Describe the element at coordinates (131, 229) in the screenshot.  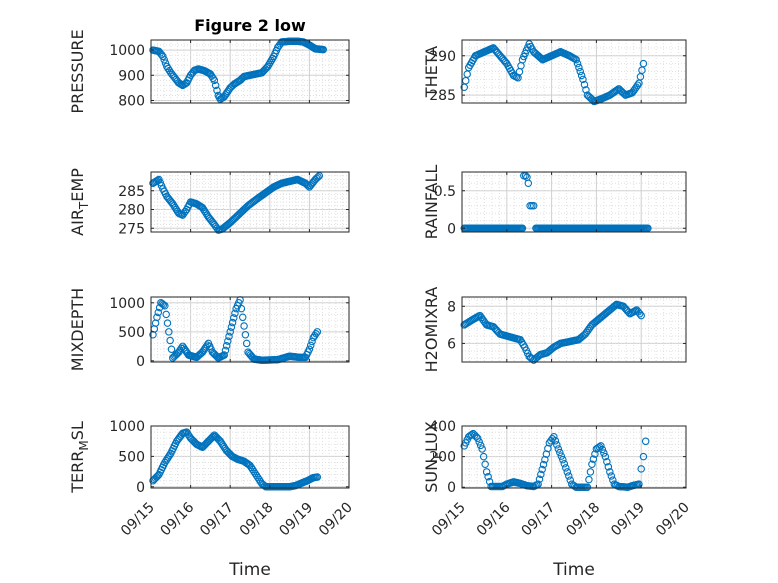
I see `y-tick-label: 275` at that location.